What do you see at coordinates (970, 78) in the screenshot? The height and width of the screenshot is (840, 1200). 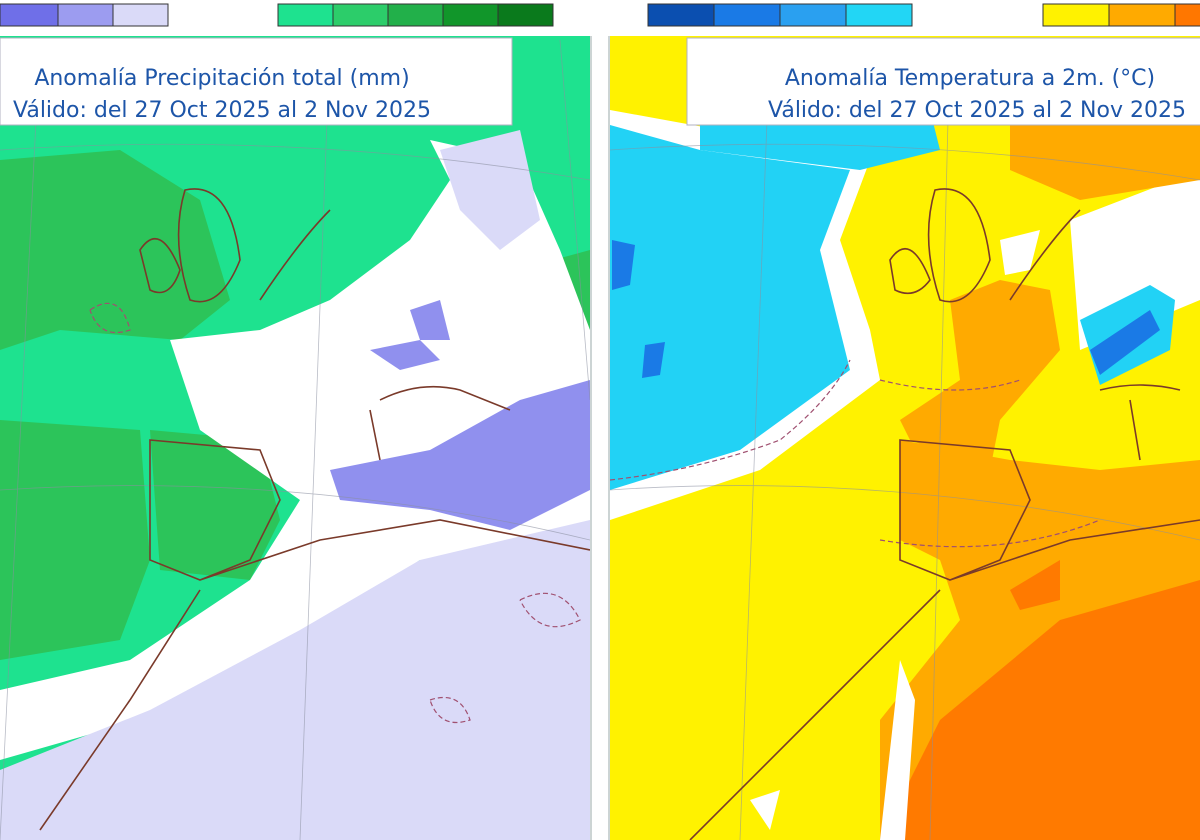 I see `panel-title: Anomalía Temperatura a 2m. (°C)` at bounding box center [970, 78].